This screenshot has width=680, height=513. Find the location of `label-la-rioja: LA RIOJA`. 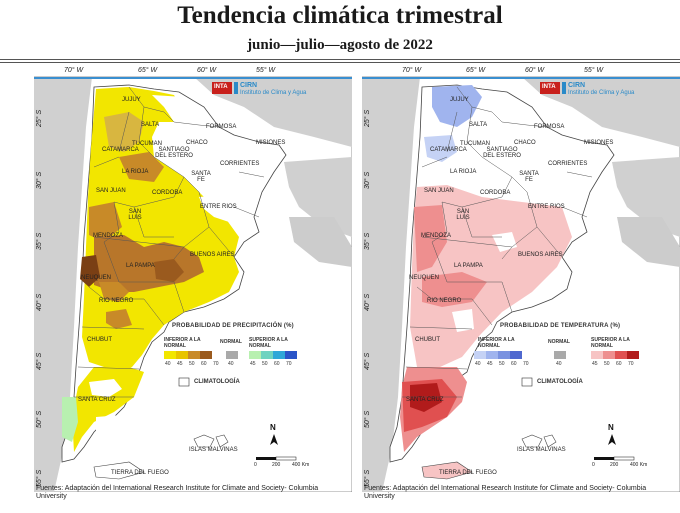

label-la-rioja: LA RIOJA is located at coordinates (135, 172).